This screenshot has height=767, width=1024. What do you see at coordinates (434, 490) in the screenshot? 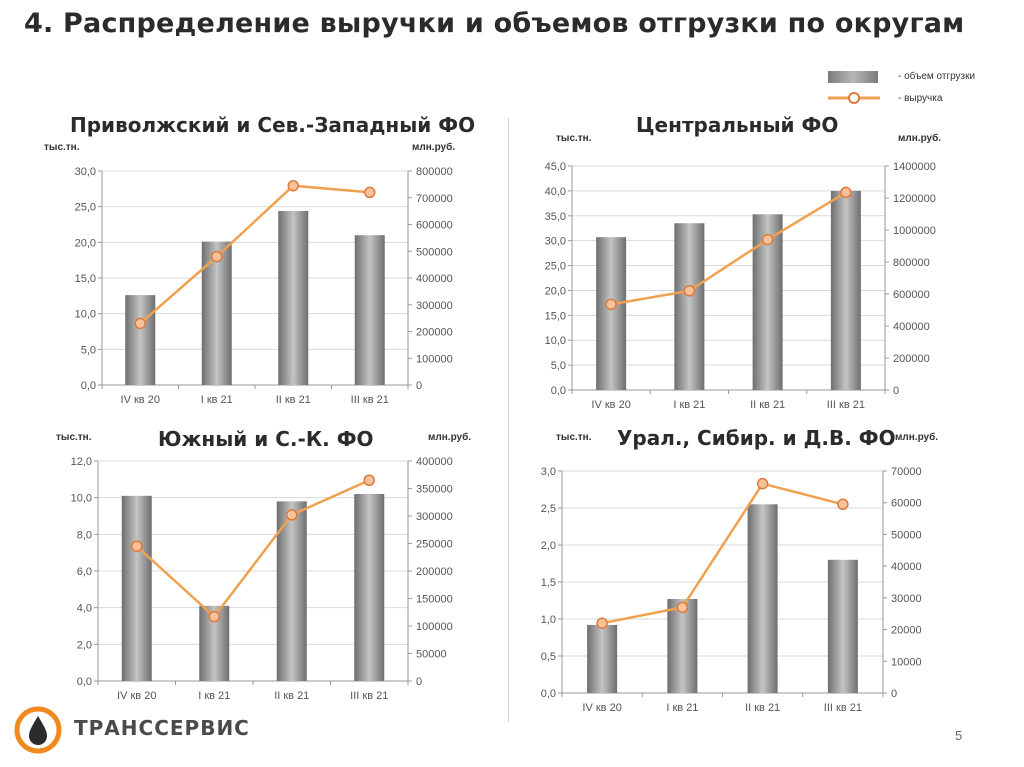
I see `y2-tick-label: 350000` at bounding box center [434, 490].